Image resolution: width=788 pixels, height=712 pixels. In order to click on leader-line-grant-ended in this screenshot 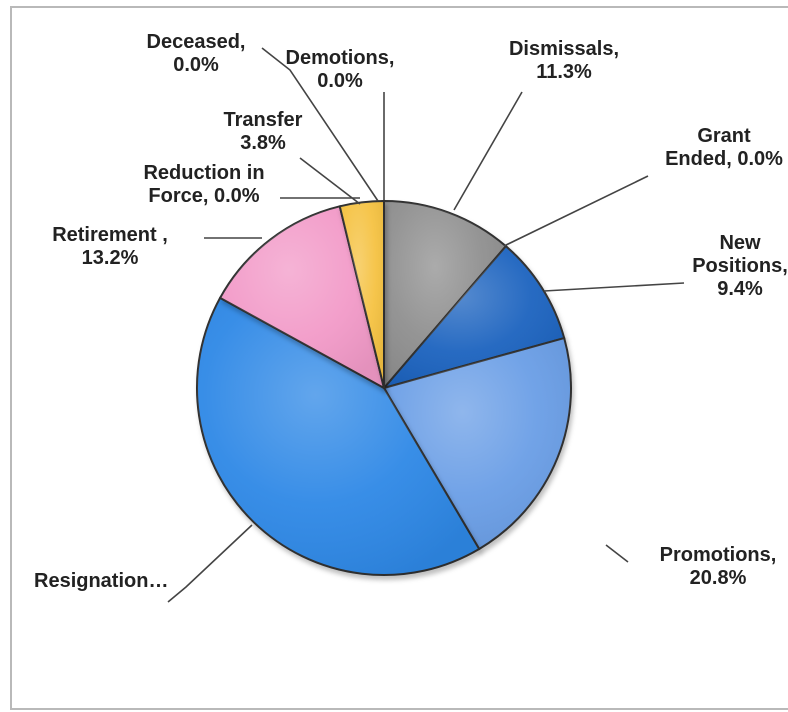, I will do `click(576, 211)`.